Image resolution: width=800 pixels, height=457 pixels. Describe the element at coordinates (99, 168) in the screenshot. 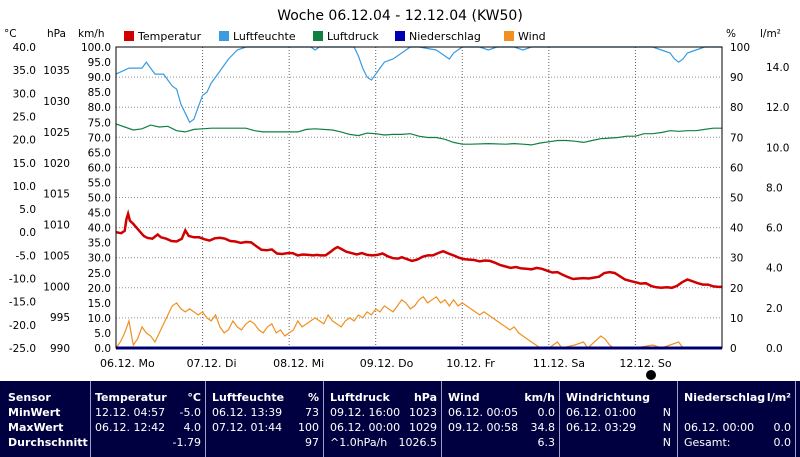

I see `wind-tick: 60.0` at that location.